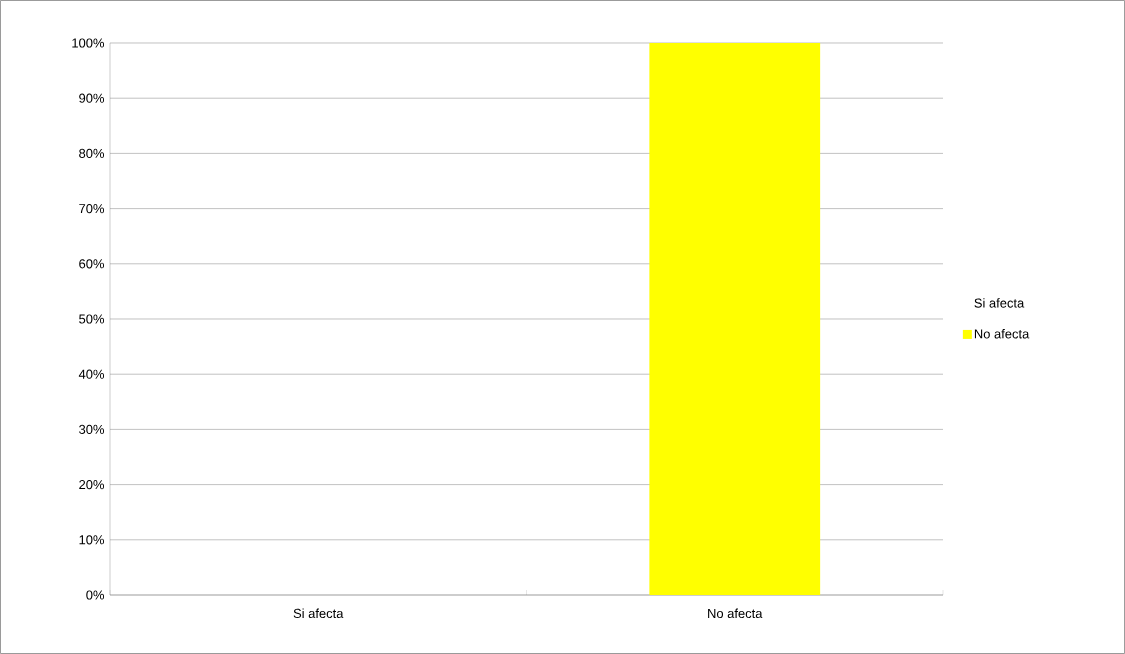 Image resolution: width=1125 pixels, height=654 pixels. I want to click on y-tick-label: 40%, so click(91, 374).